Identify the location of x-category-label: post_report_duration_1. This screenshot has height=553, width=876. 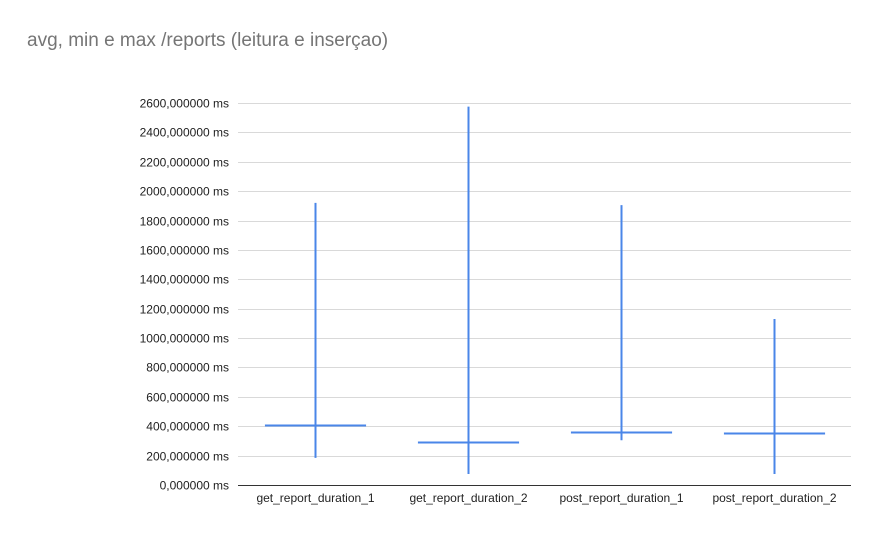
(621, 498).